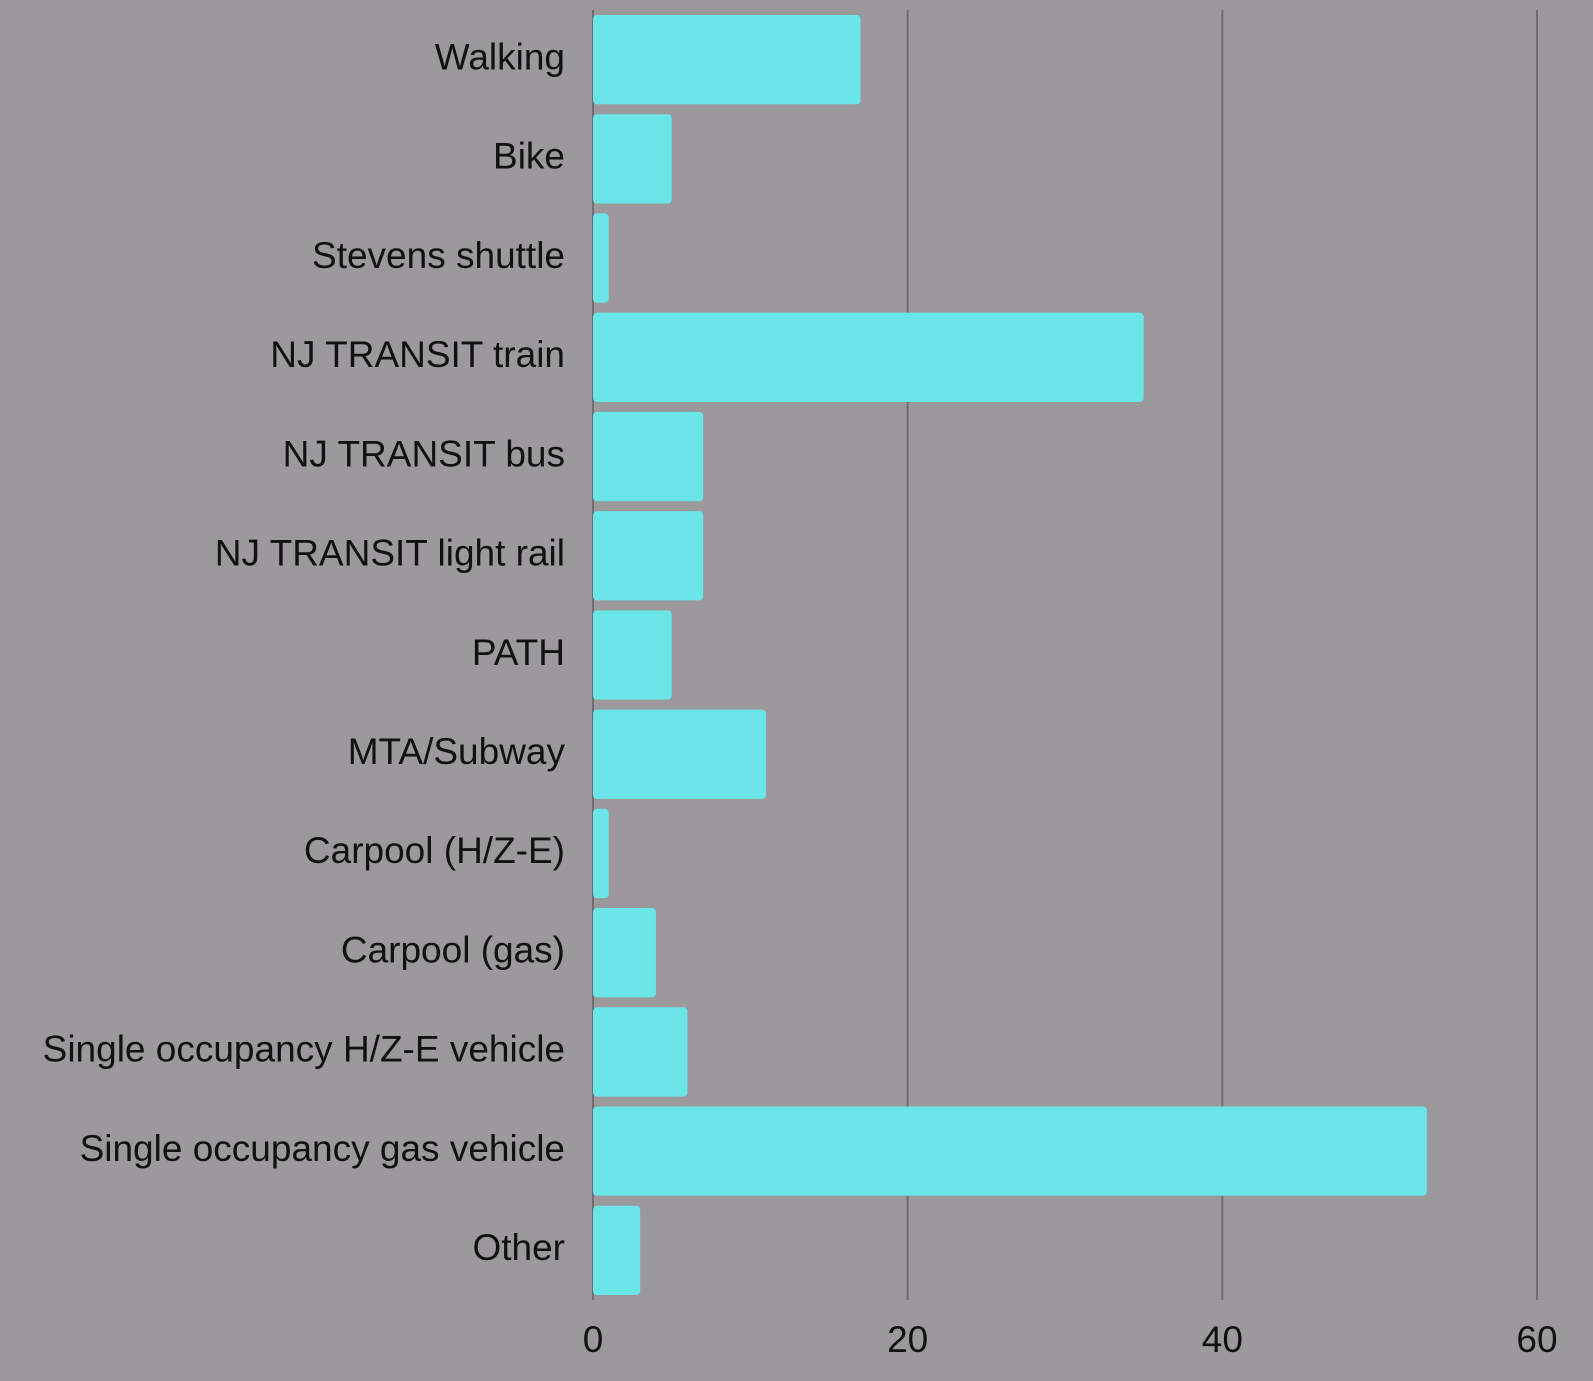 The width and height of the screenshot is (1593, 1381). Describe the element at coordinates (518, 652) in the screenshot. I see `y-tick-label: PATH` at that location.